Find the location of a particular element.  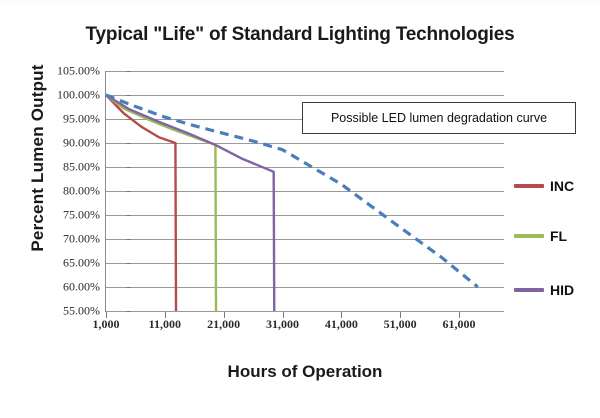

led-callout-text: Possible LED lumen degradation curve is located at coordinates (439, 118).